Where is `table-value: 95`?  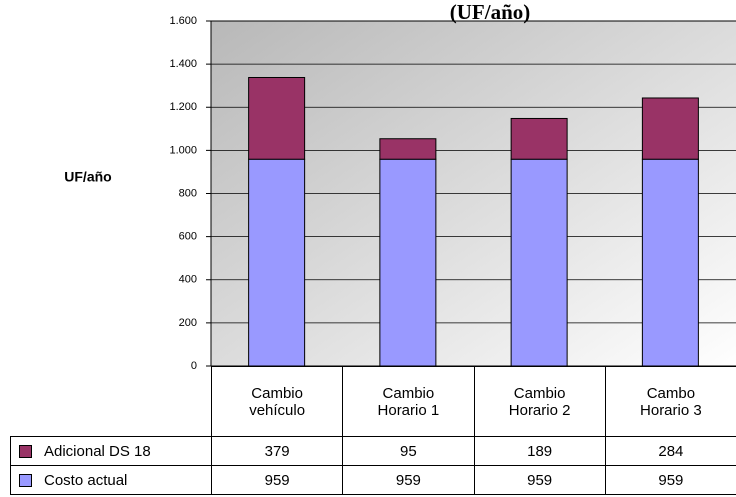
table-value: 95 is located at coordinates (408, 451).